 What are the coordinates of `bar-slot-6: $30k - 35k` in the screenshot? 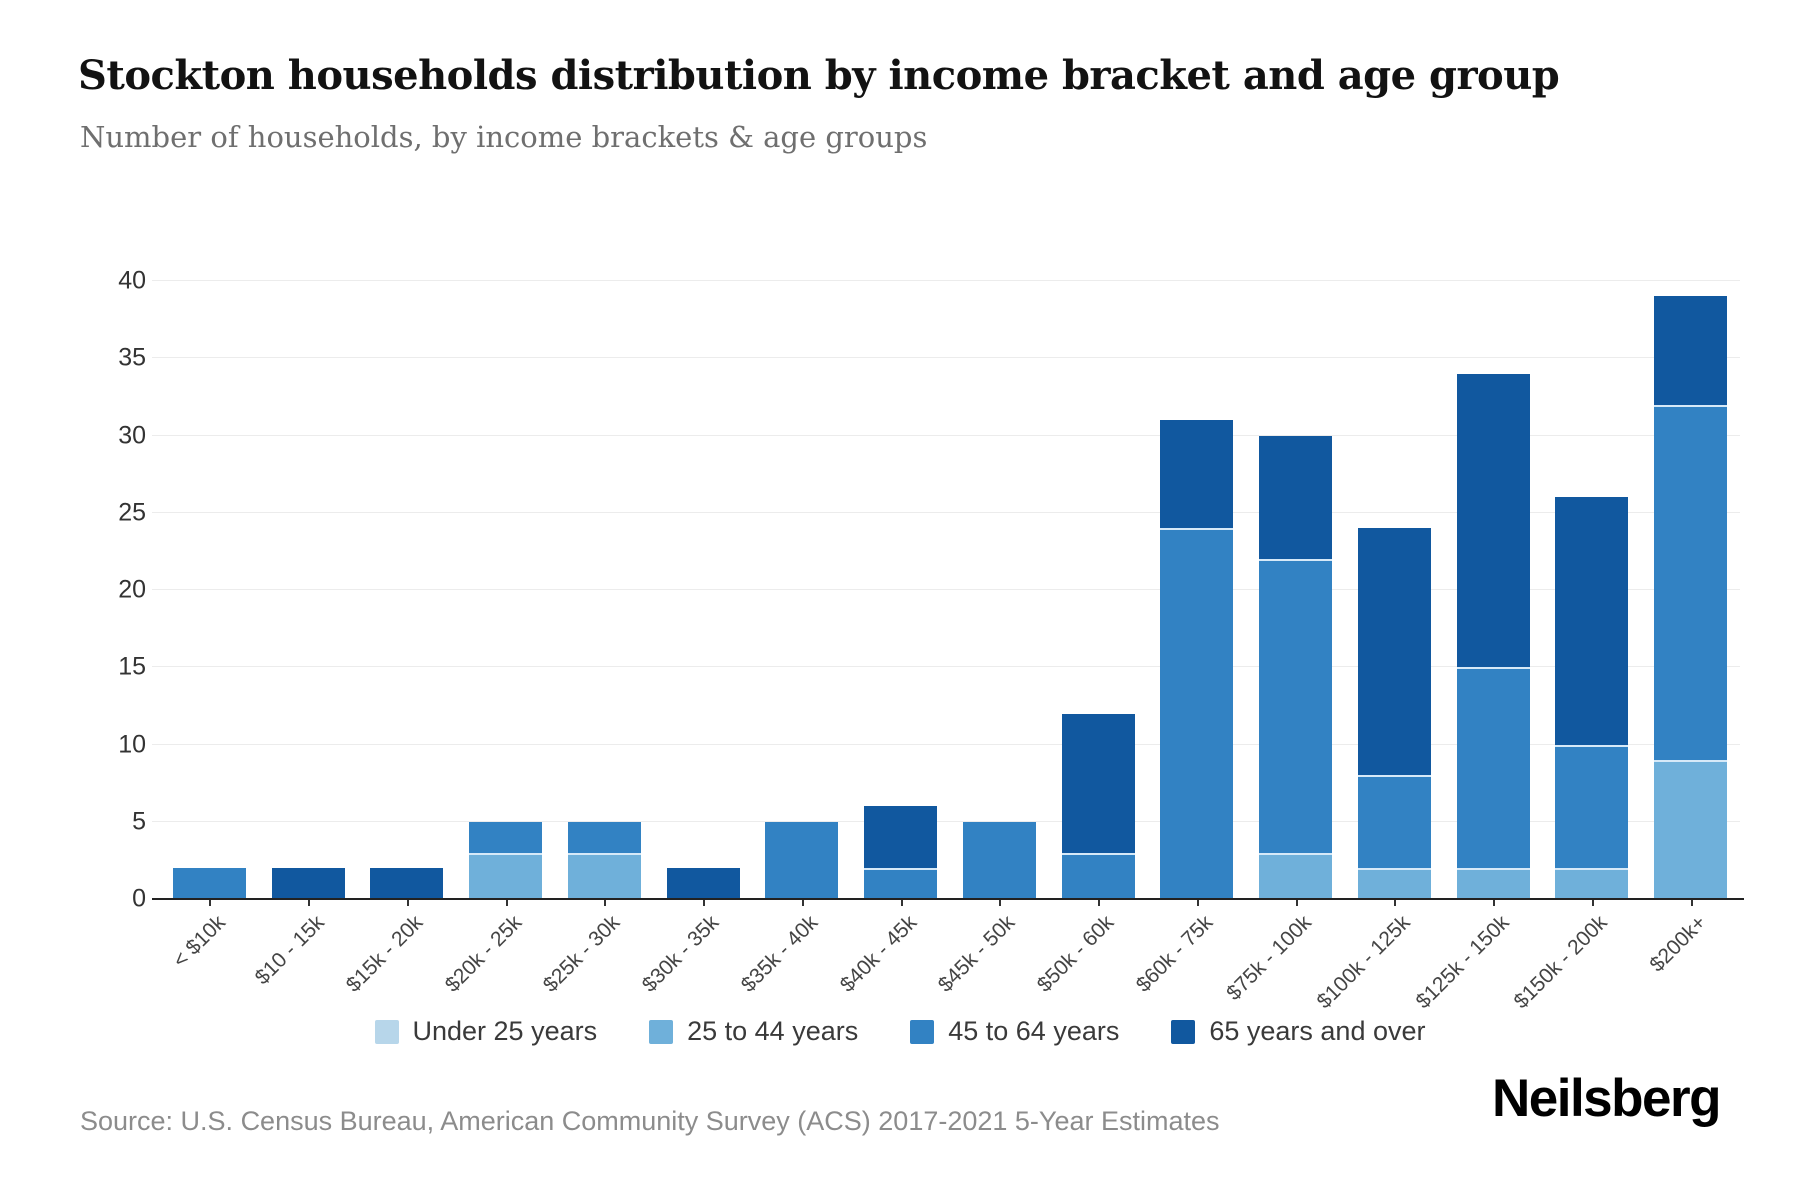 It's located at (695, 639).